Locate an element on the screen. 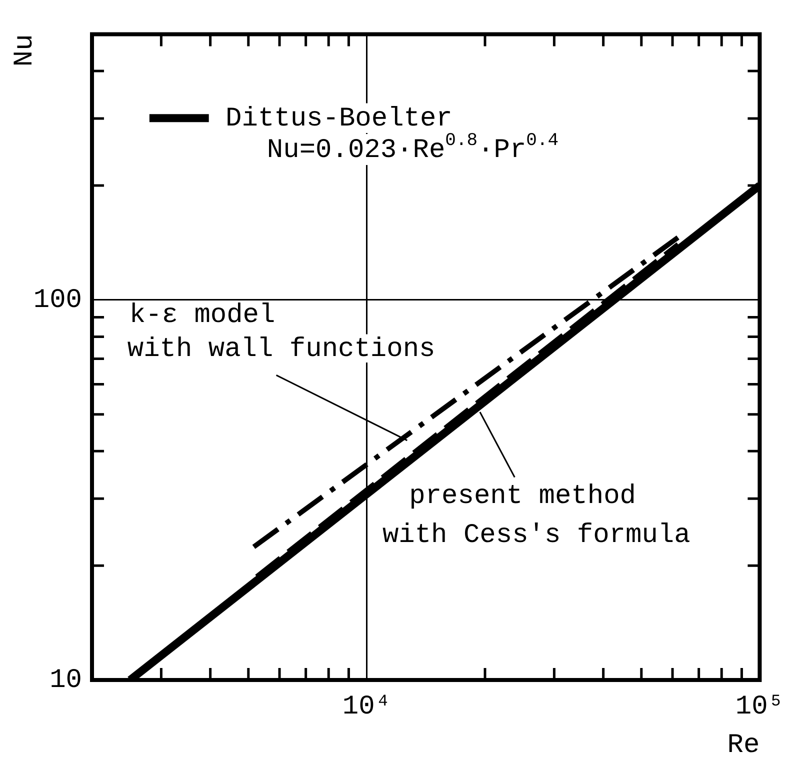 This screenshot has height=769, width=802. legend-label: Dittus-Boelter is located at coordinates (339, 119).